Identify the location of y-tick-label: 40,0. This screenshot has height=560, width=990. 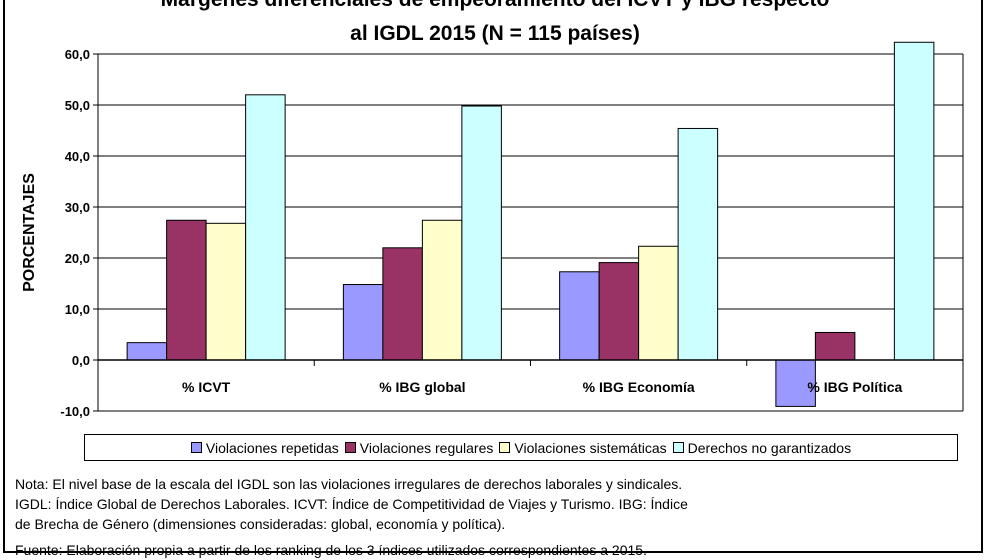
(77, 156).